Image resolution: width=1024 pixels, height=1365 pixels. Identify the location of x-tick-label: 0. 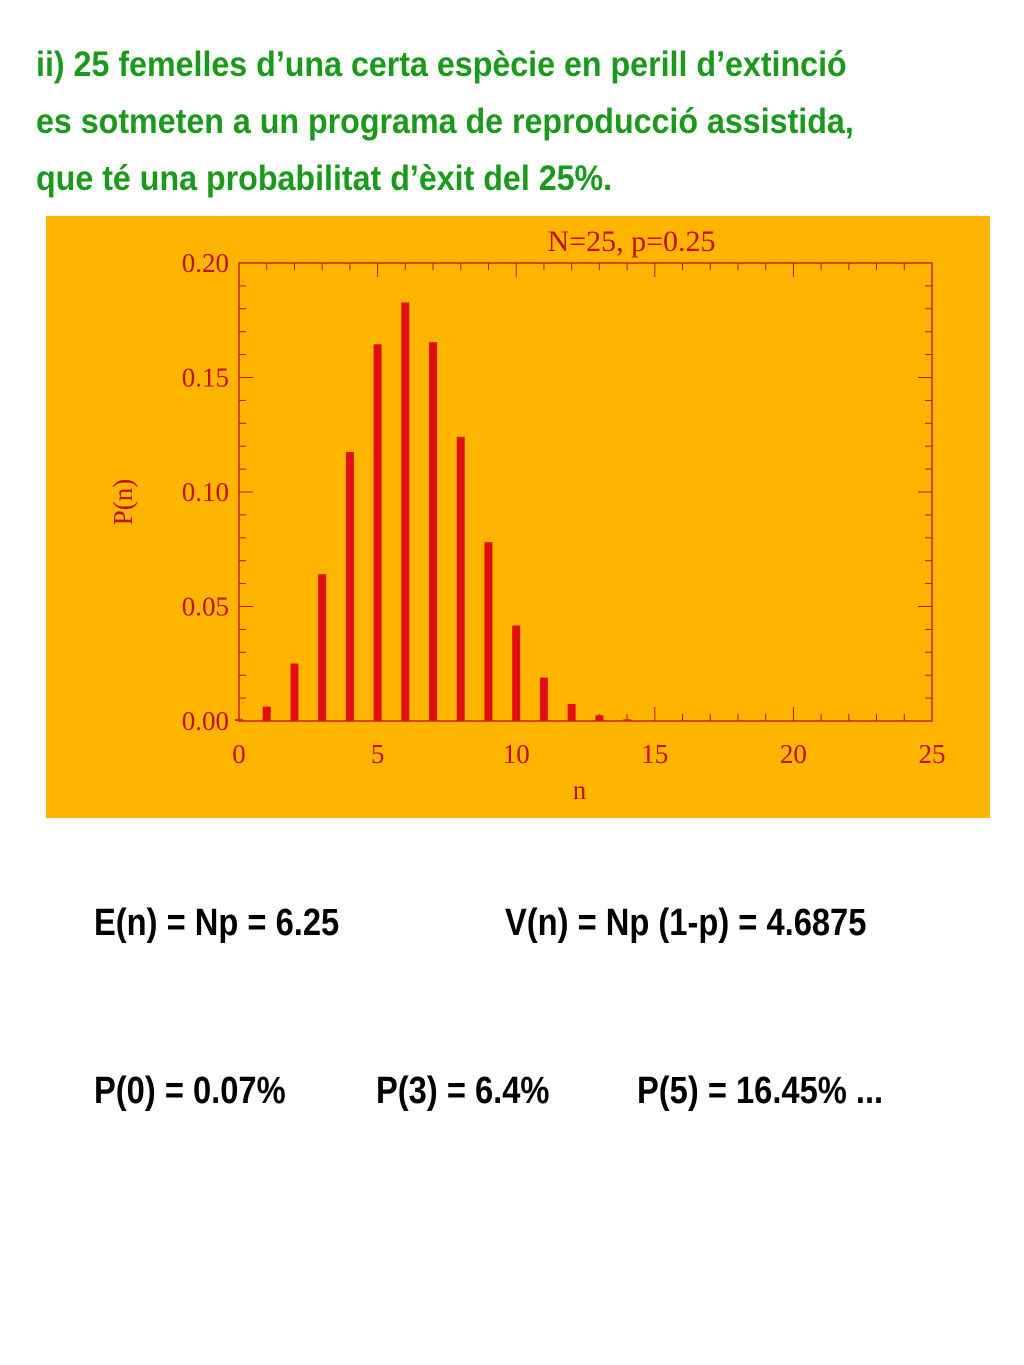
(239, 754).